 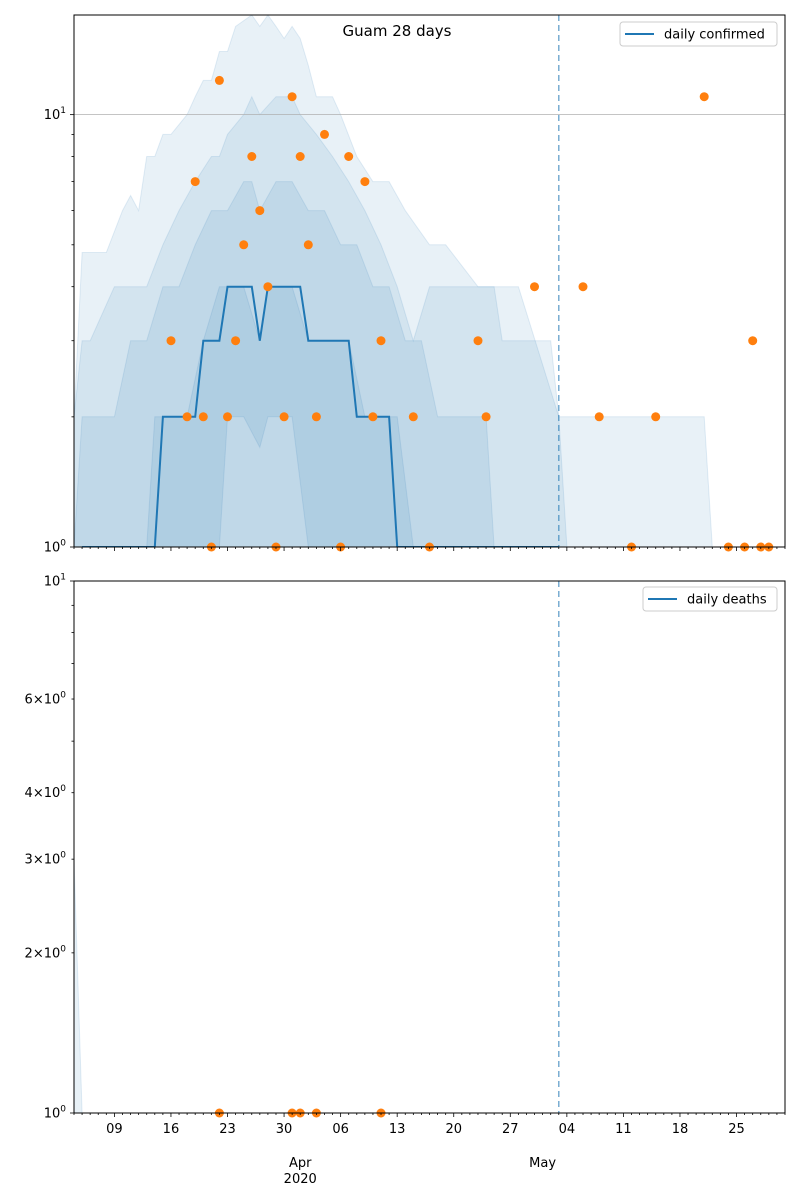 I want to click on x-tick-label-9: 11, so click(x=623, y=1129).